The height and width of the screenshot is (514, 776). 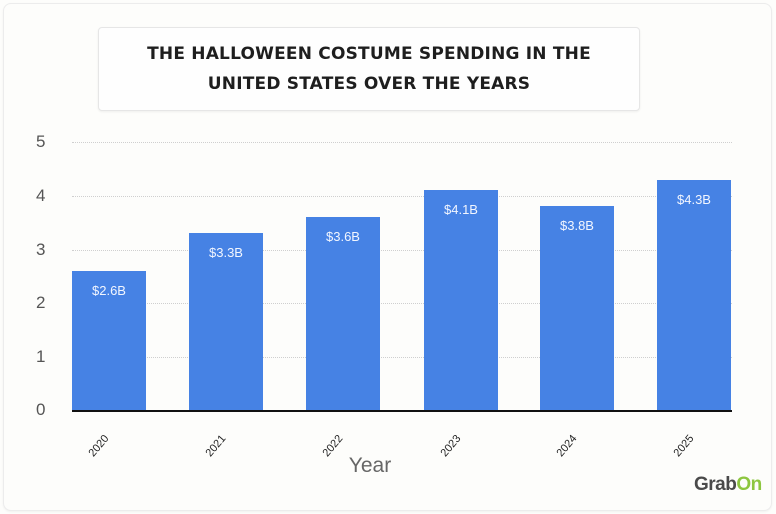 I want to click on bar-2021: $3.3B, so click(x=226, y=321).